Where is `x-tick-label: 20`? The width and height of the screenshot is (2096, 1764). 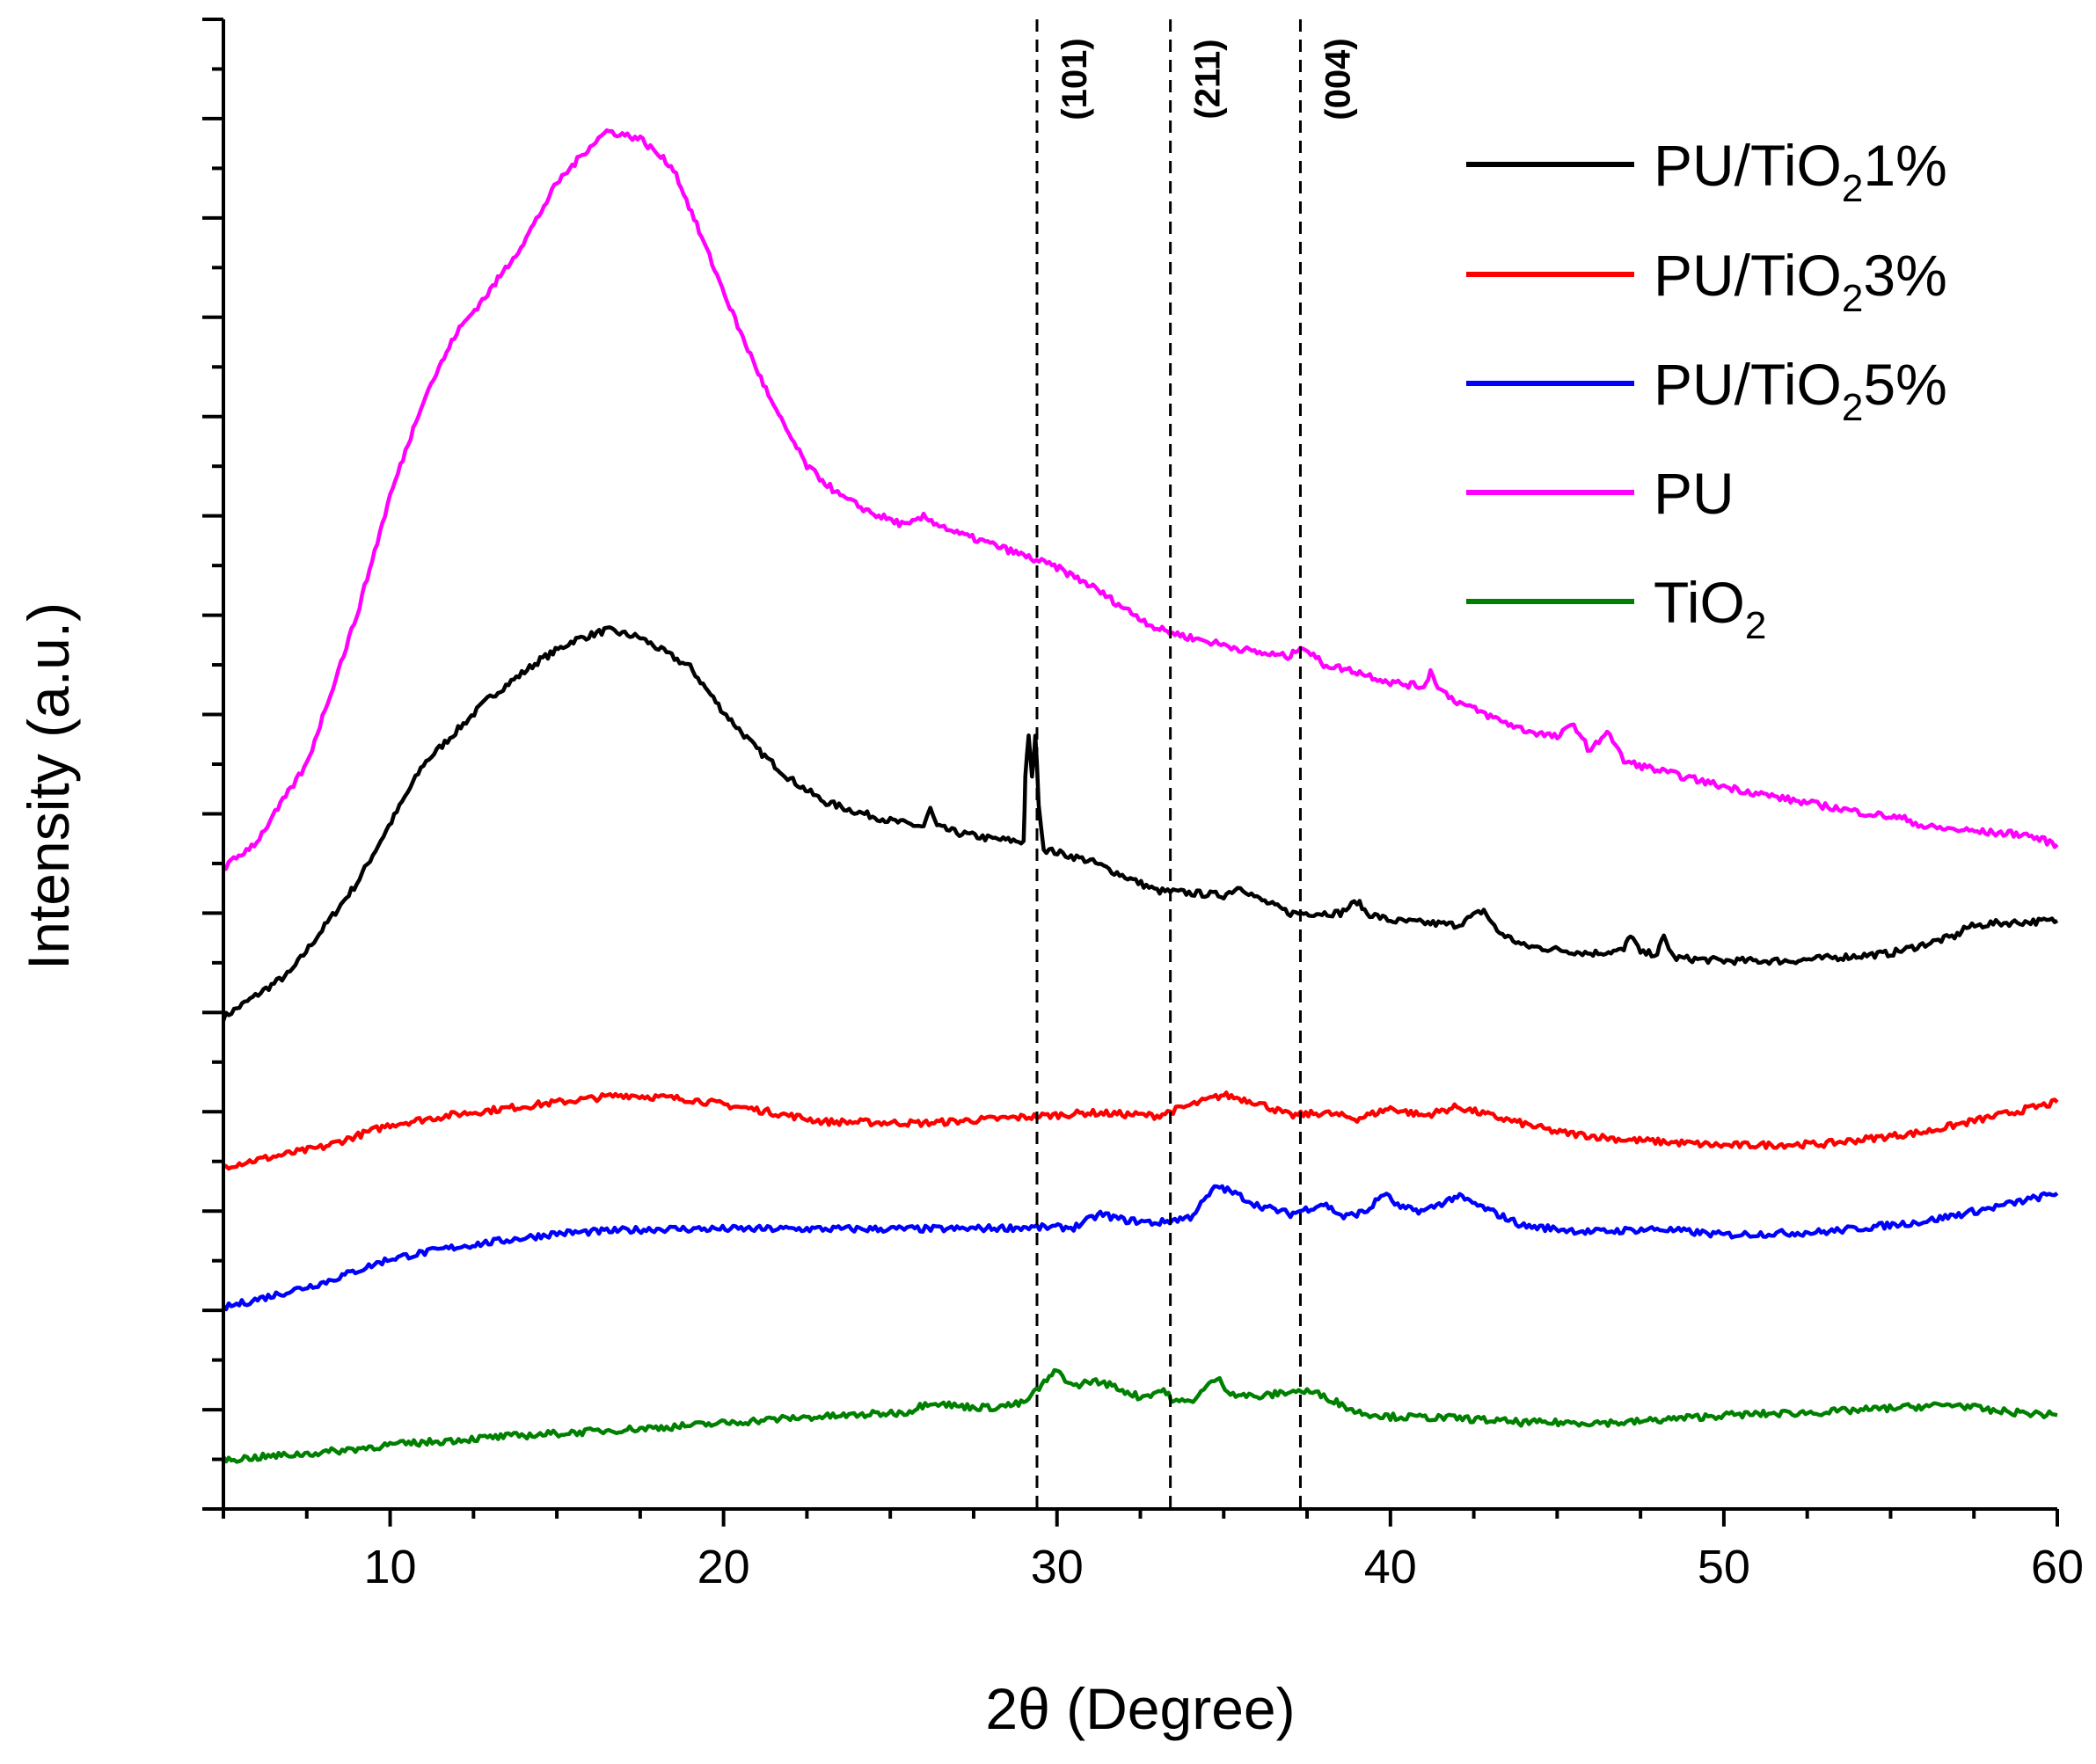 x-tick-label: 20 is located at coordinates (723, 1567).